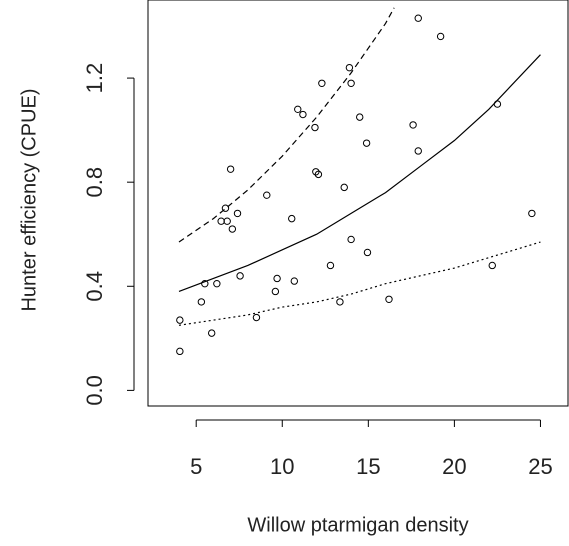 This screenshot has height=546, width=569. What do you see at coordinates (196, 466) in the screenshot?
I see `x-tick-label: 5` at bounding box center [196, 466].